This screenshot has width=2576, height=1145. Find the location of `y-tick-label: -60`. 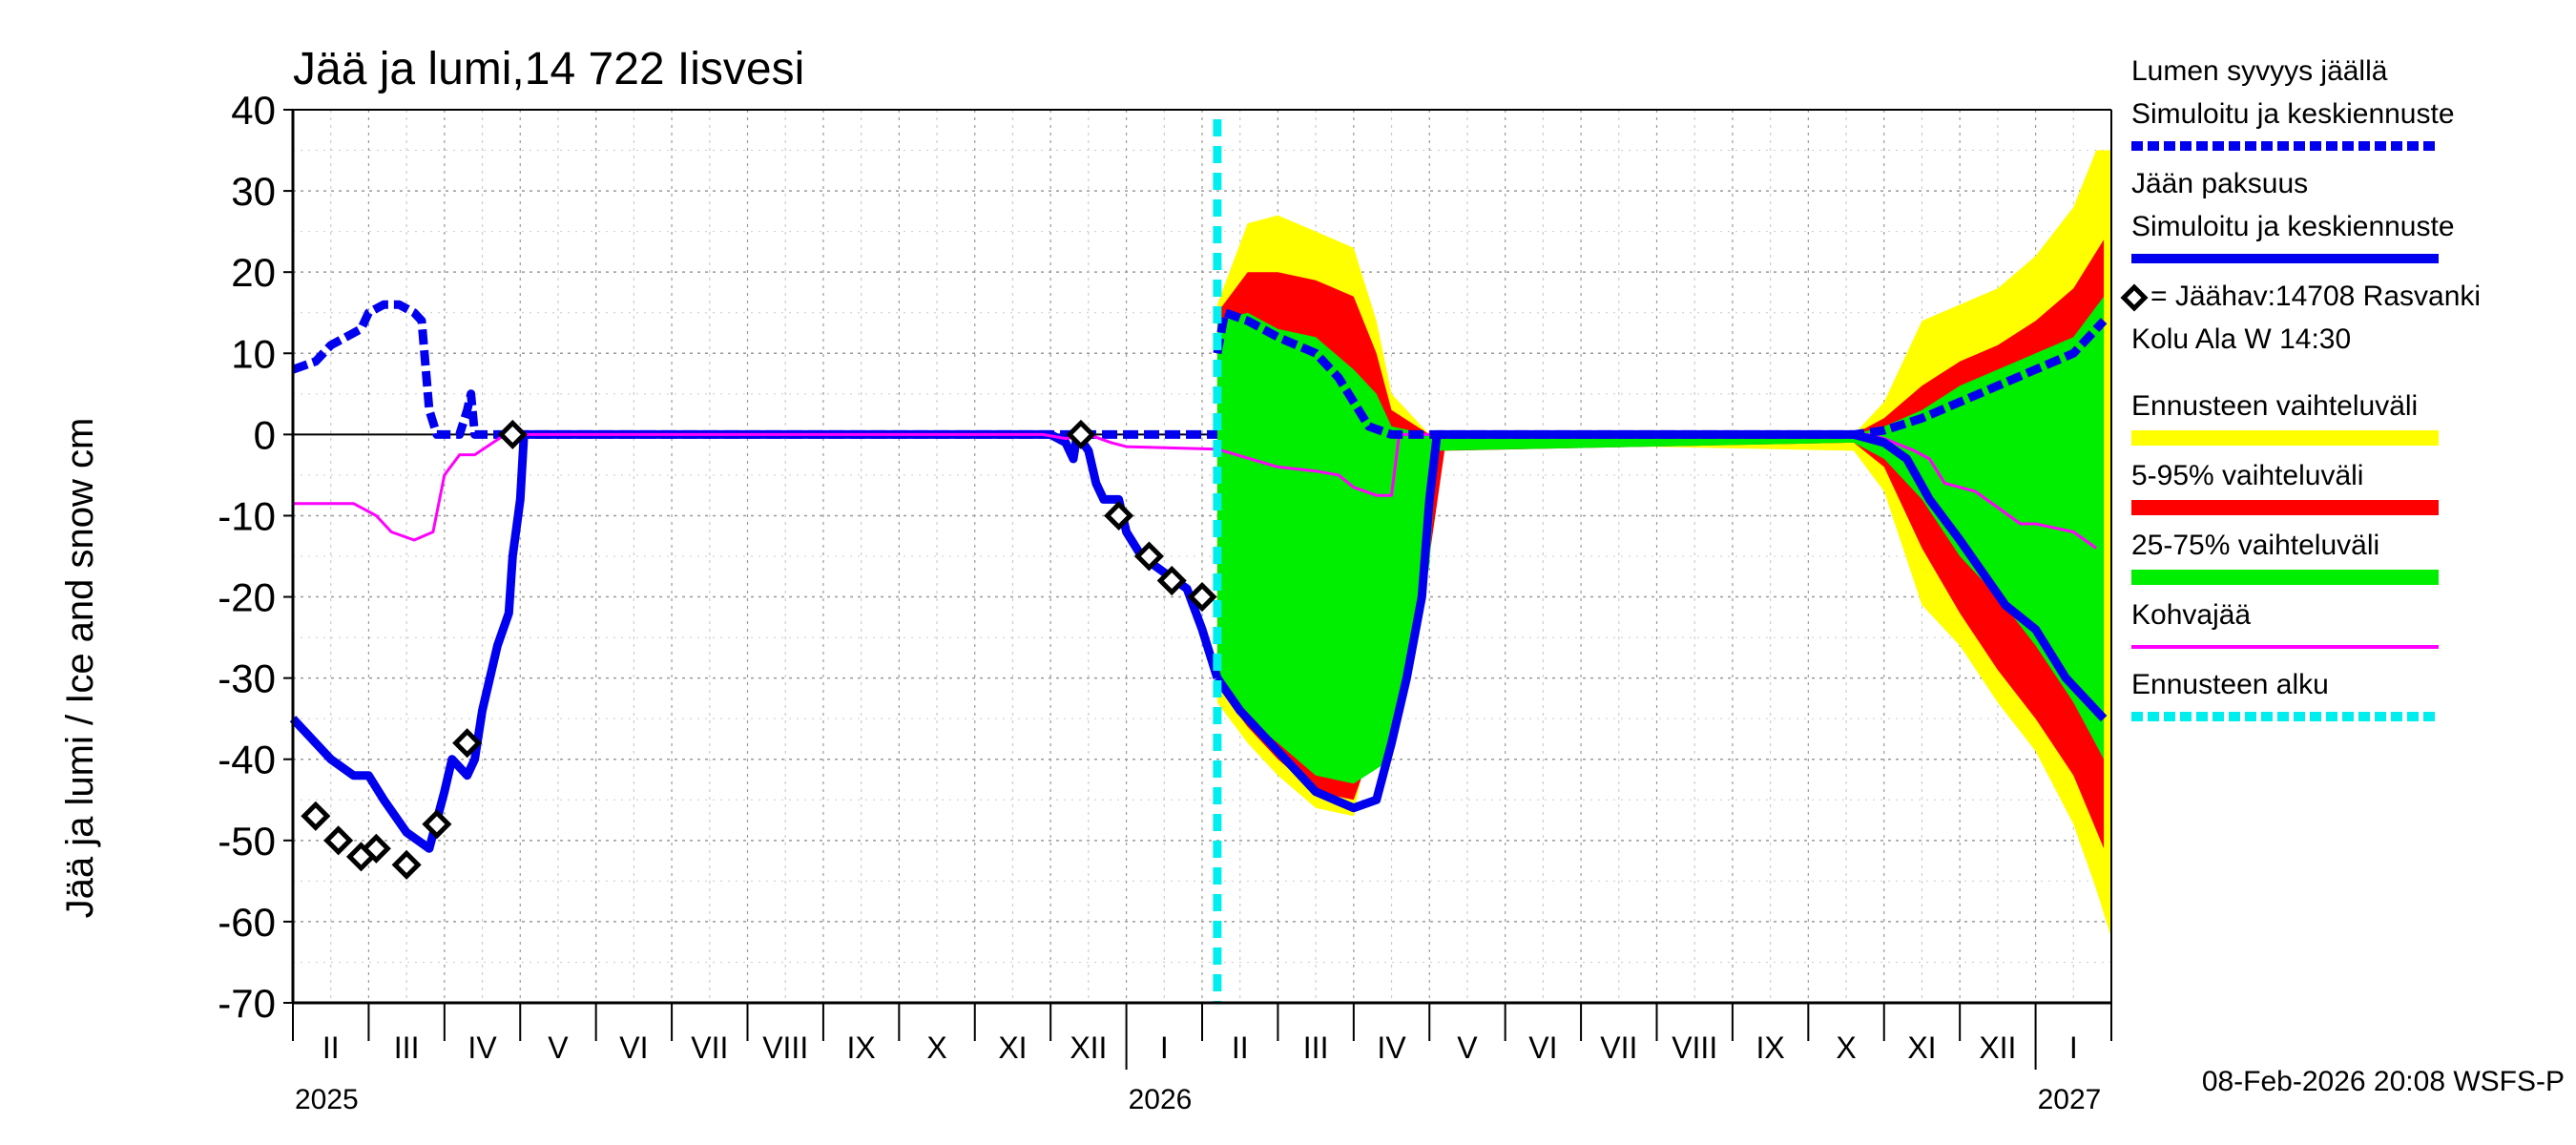

y-tick-label: -60 is located at coordinates (247, 922).